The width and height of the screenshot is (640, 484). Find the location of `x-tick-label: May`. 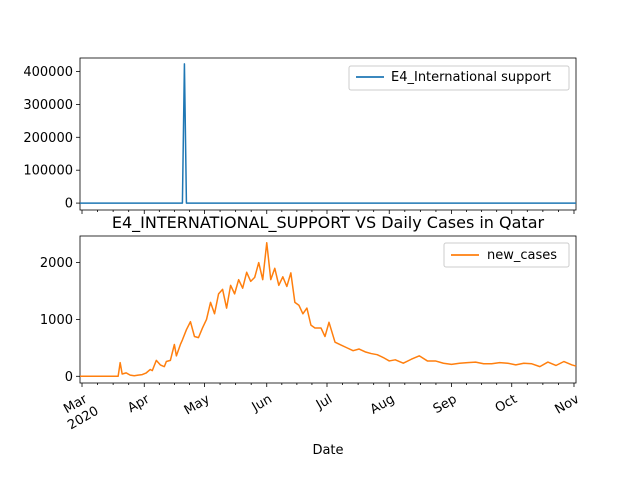

x-tick-label: May is located at coordinates (197, 405).